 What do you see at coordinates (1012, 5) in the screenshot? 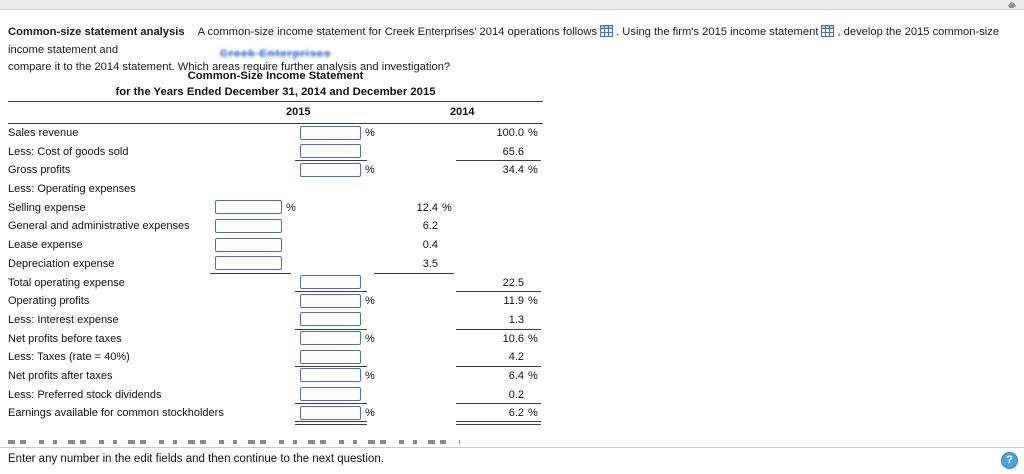
I see `pin-icon` at bounding box center [1012, 5].